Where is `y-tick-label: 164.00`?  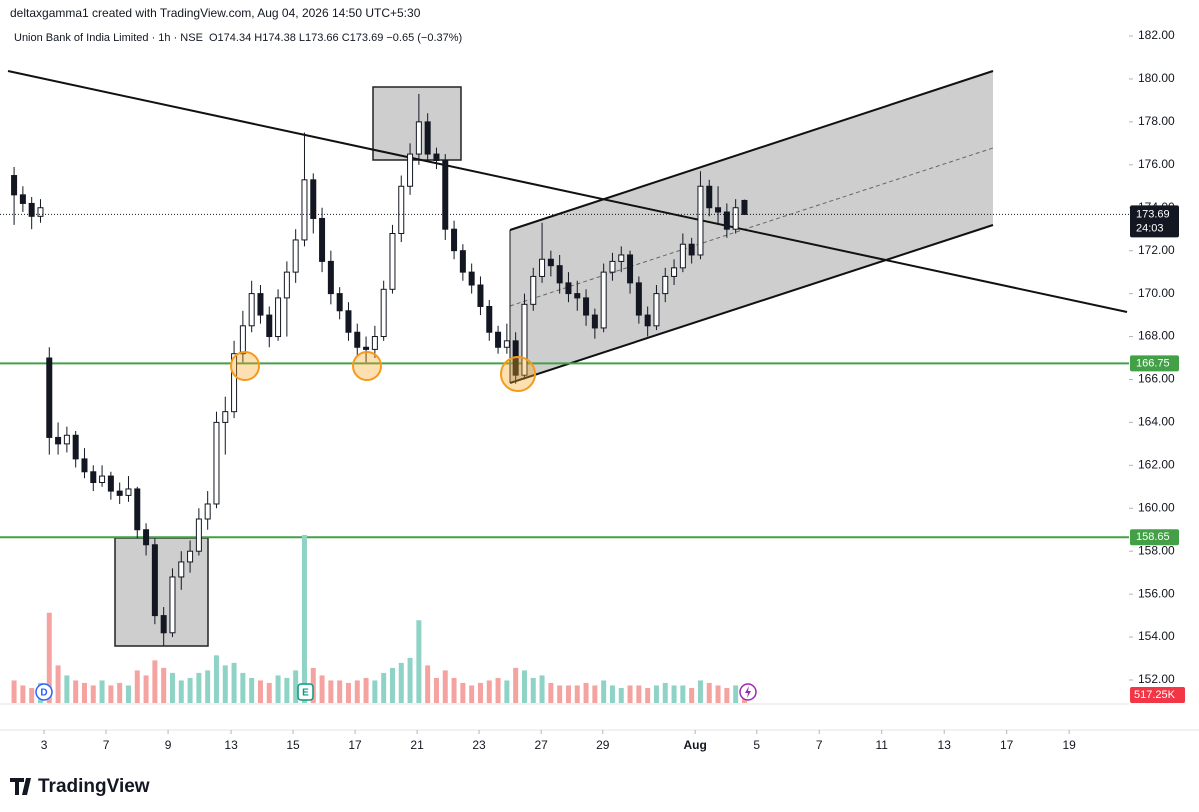
y-tick-label: 164.00 is located at coordinates (1156, 422).